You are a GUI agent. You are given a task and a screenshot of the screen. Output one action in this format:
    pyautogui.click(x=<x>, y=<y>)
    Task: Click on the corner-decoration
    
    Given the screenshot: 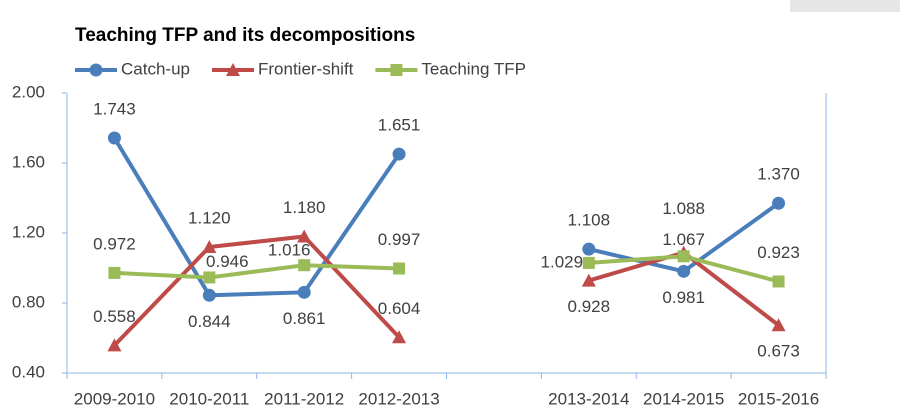 What is the action you would take?
    pyautogui.click(x=845, y=6)
    